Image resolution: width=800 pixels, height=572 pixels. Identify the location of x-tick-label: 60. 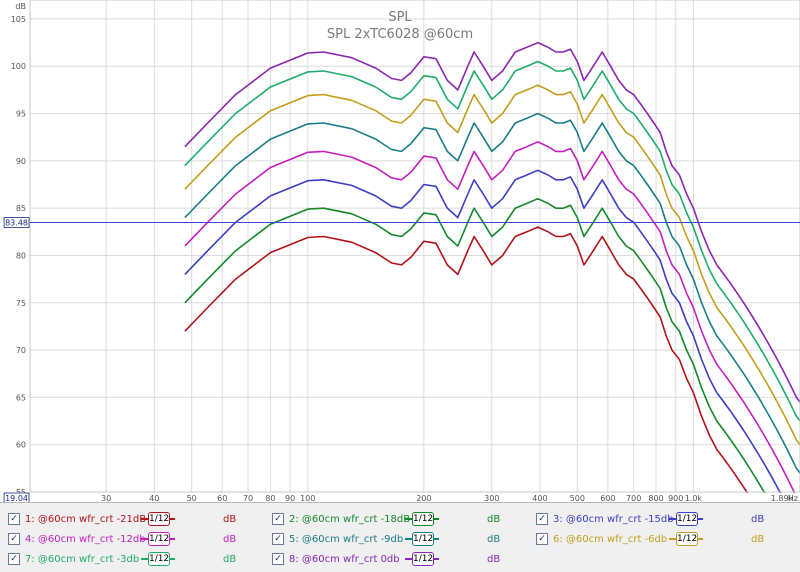
(222, 498).